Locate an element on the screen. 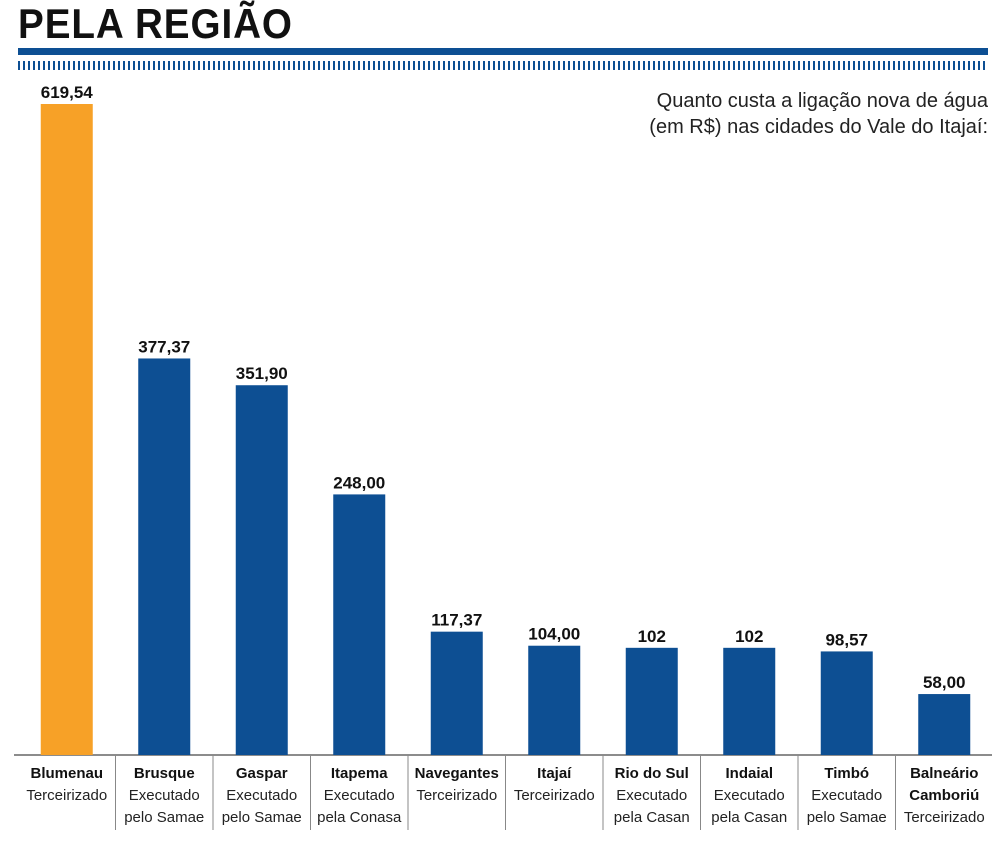  category-label: Blumenau is located at coordinates (66, 773).